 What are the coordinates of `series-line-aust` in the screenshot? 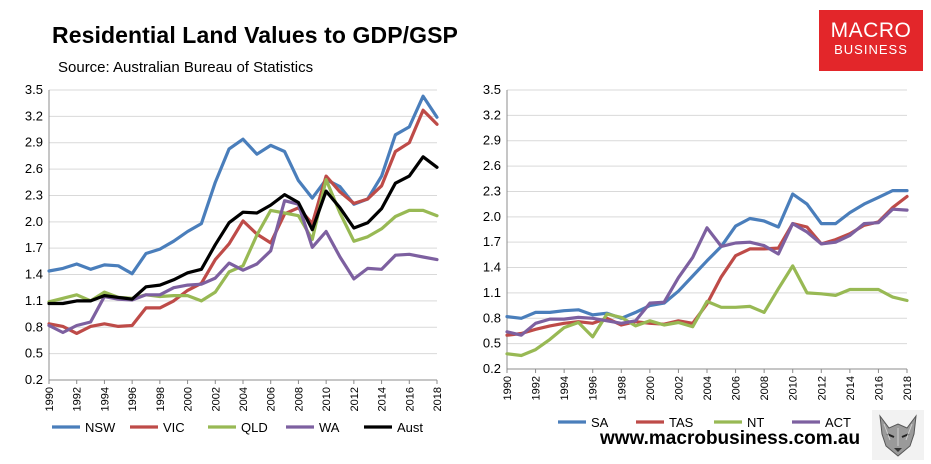 It's located at (243, 230).